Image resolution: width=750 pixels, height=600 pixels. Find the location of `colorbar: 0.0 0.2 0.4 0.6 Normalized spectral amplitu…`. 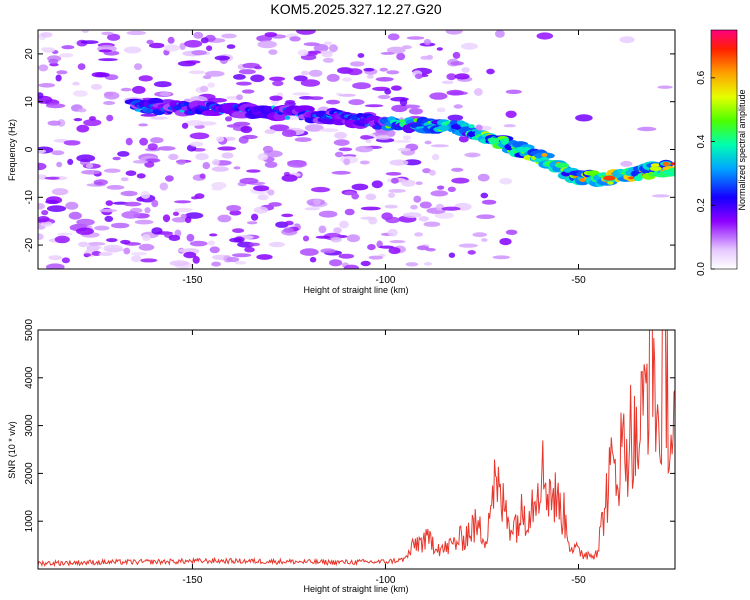

colorbar: 0.0 0.2 0.4 0.6 Normalized spectral amplitu… is located at coordinates (721, 152).